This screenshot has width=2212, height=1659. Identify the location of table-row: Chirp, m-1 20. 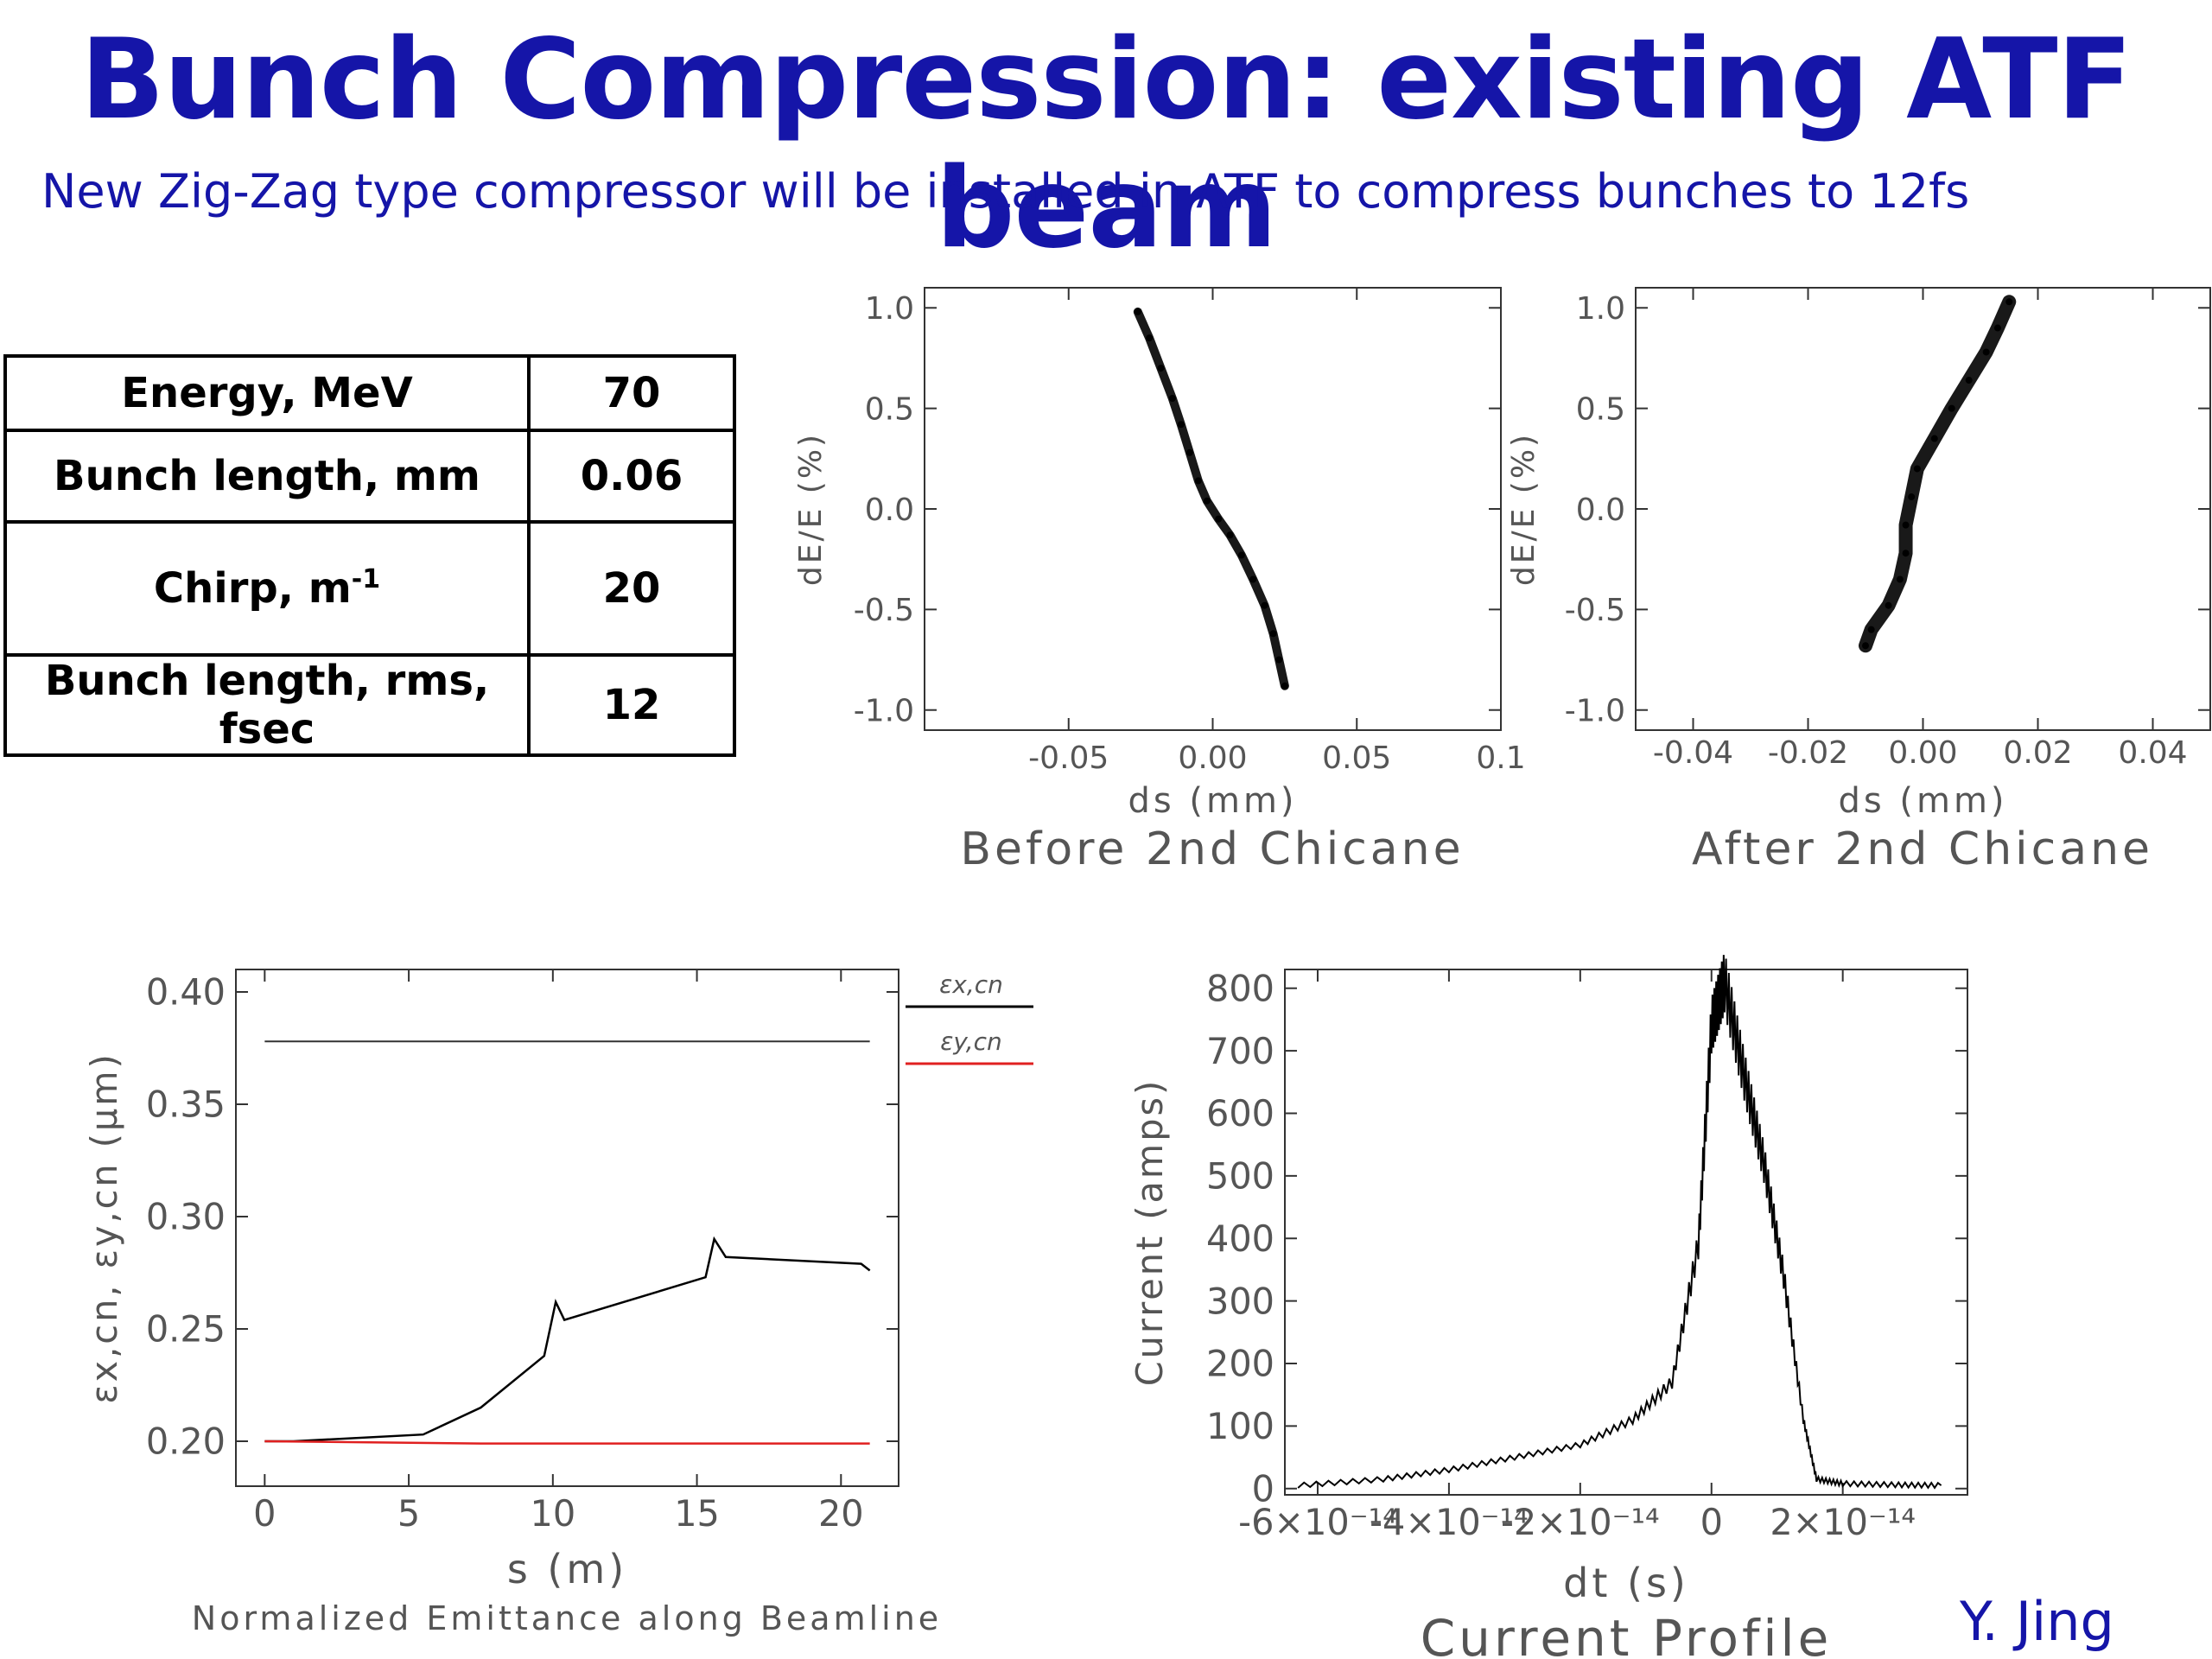
(369, 588).